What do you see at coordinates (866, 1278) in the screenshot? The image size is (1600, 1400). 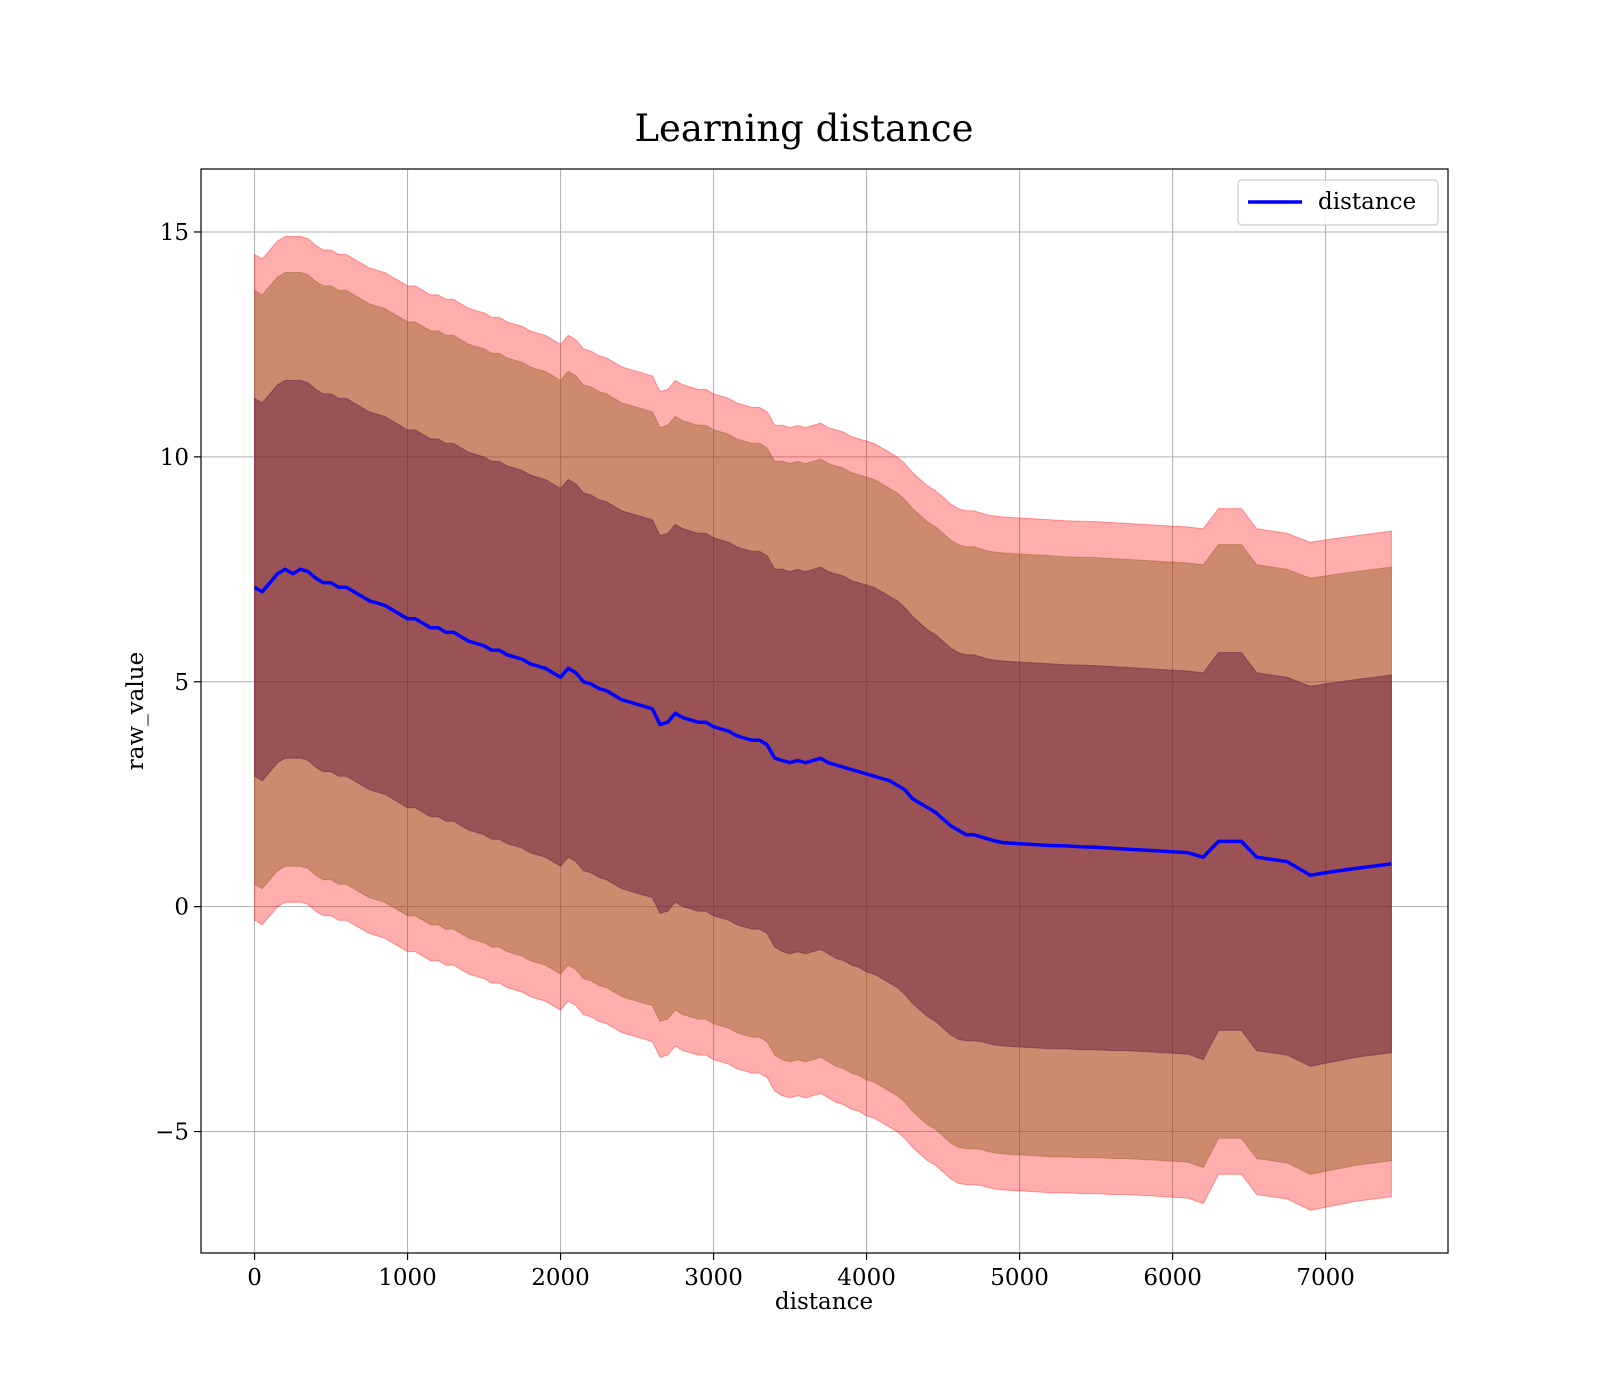 I see `x-tick-label: 4000` at bounding box center [866, 1278].